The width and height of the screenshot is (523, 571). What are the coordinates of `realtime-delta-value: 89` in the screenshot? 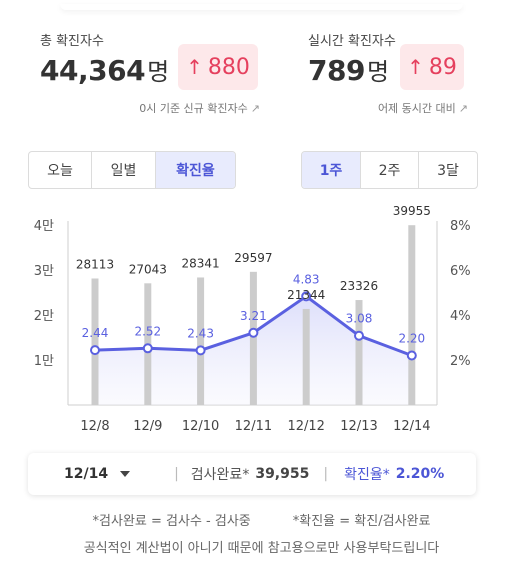 It's located at (442, 67).